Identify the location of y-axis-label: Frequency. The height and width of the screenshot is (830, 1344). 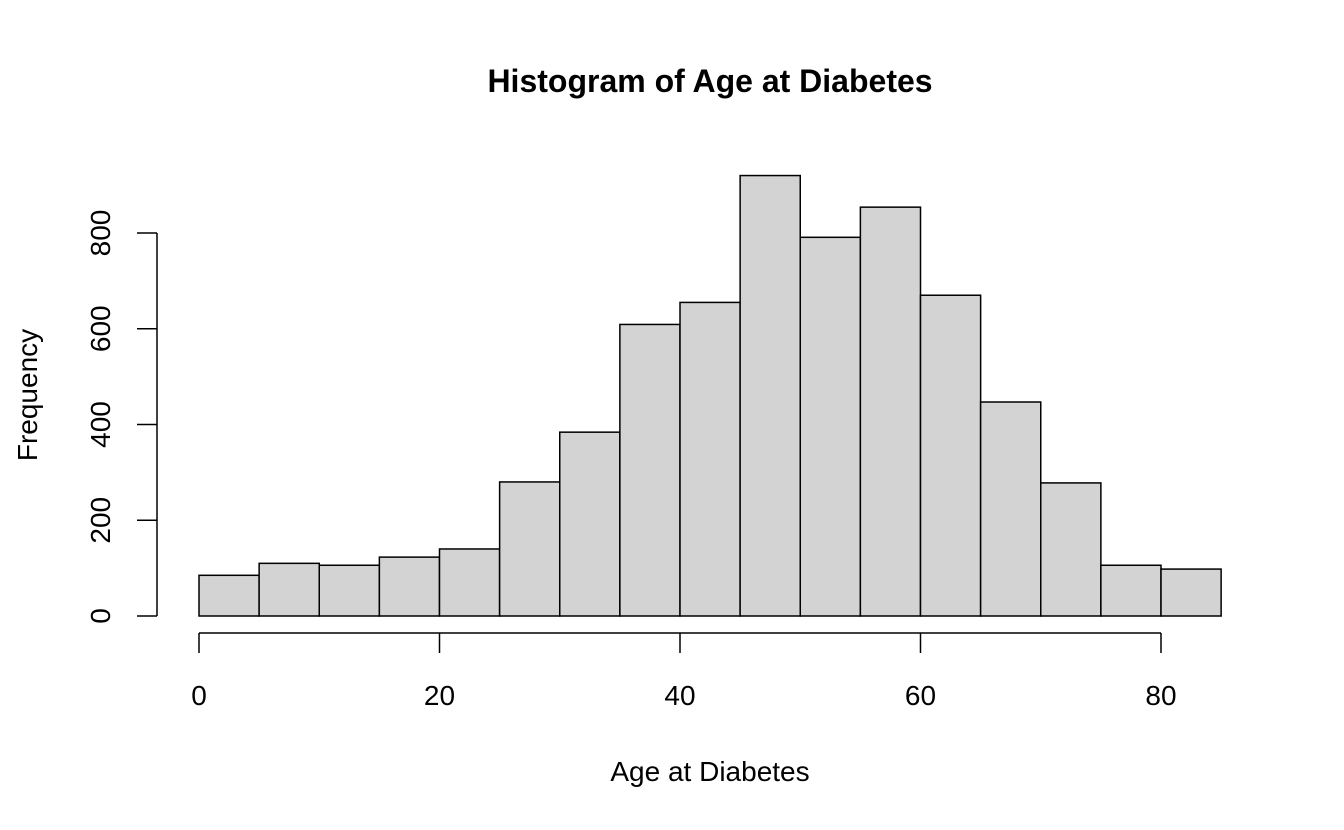
(27, 395).